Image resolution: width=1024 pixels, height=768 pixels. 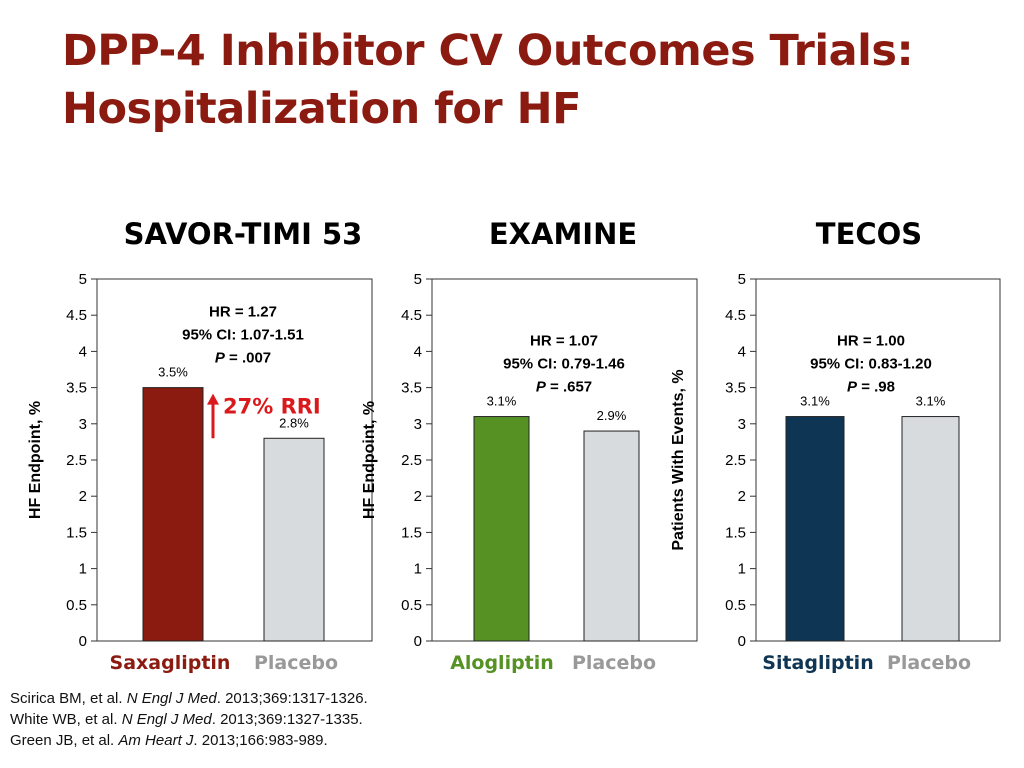 What do you see at coordinates (871, 364) in the screenshot?
I see `confidence-interval: 95% CI: 0.83-1.20` at bounding box center [871, 364].